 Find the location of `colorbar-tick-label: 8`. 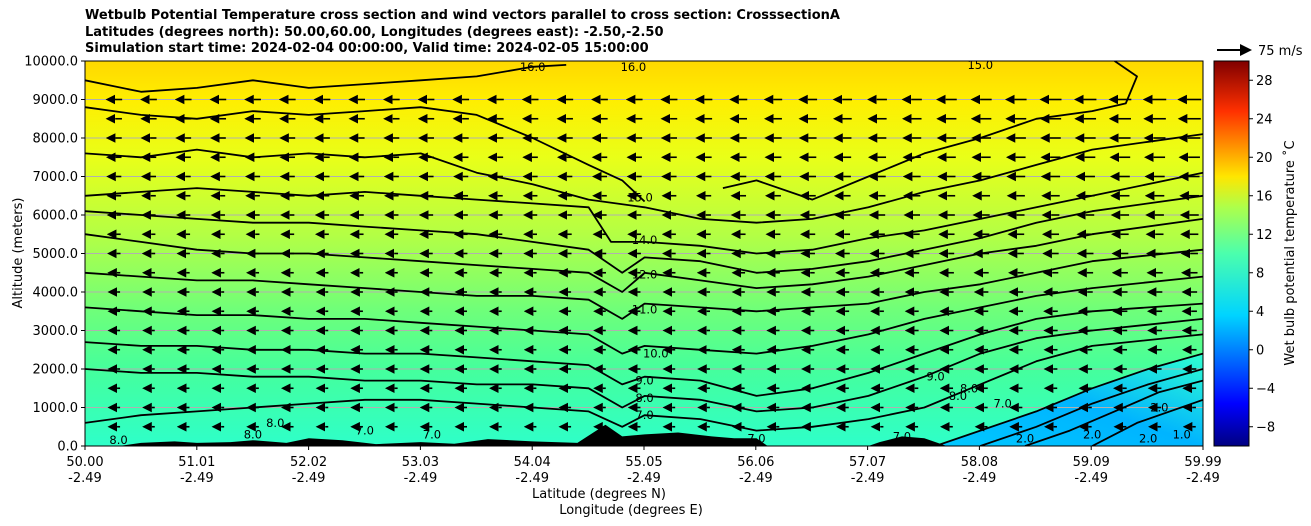

colorbar-tick-label: 8 is located at coordinates (1260, 273).